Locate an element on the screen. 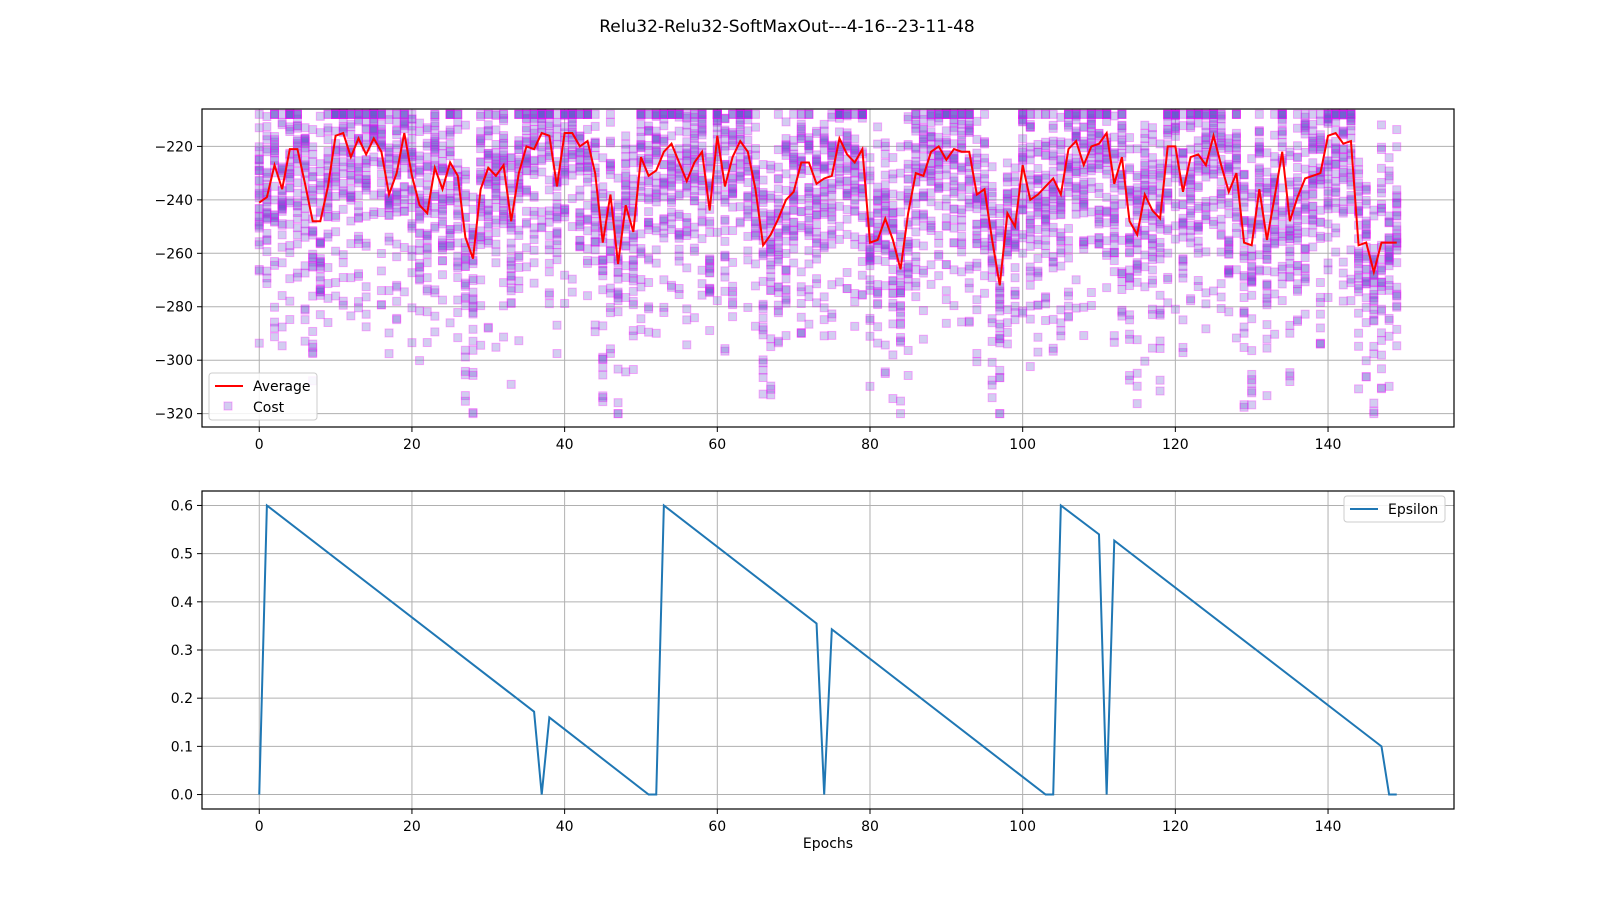 The image size is (1600, 900). average-legend-label: Average is located at coordinates (282, 387).